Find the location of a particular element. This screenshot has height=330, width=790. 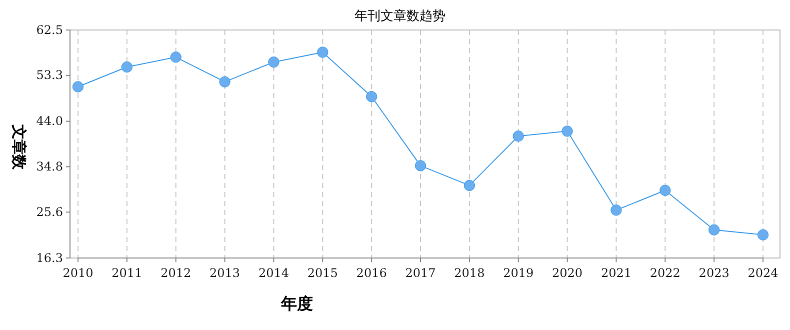

x-axis-title: 年度 is located at coordinates (296, 303).